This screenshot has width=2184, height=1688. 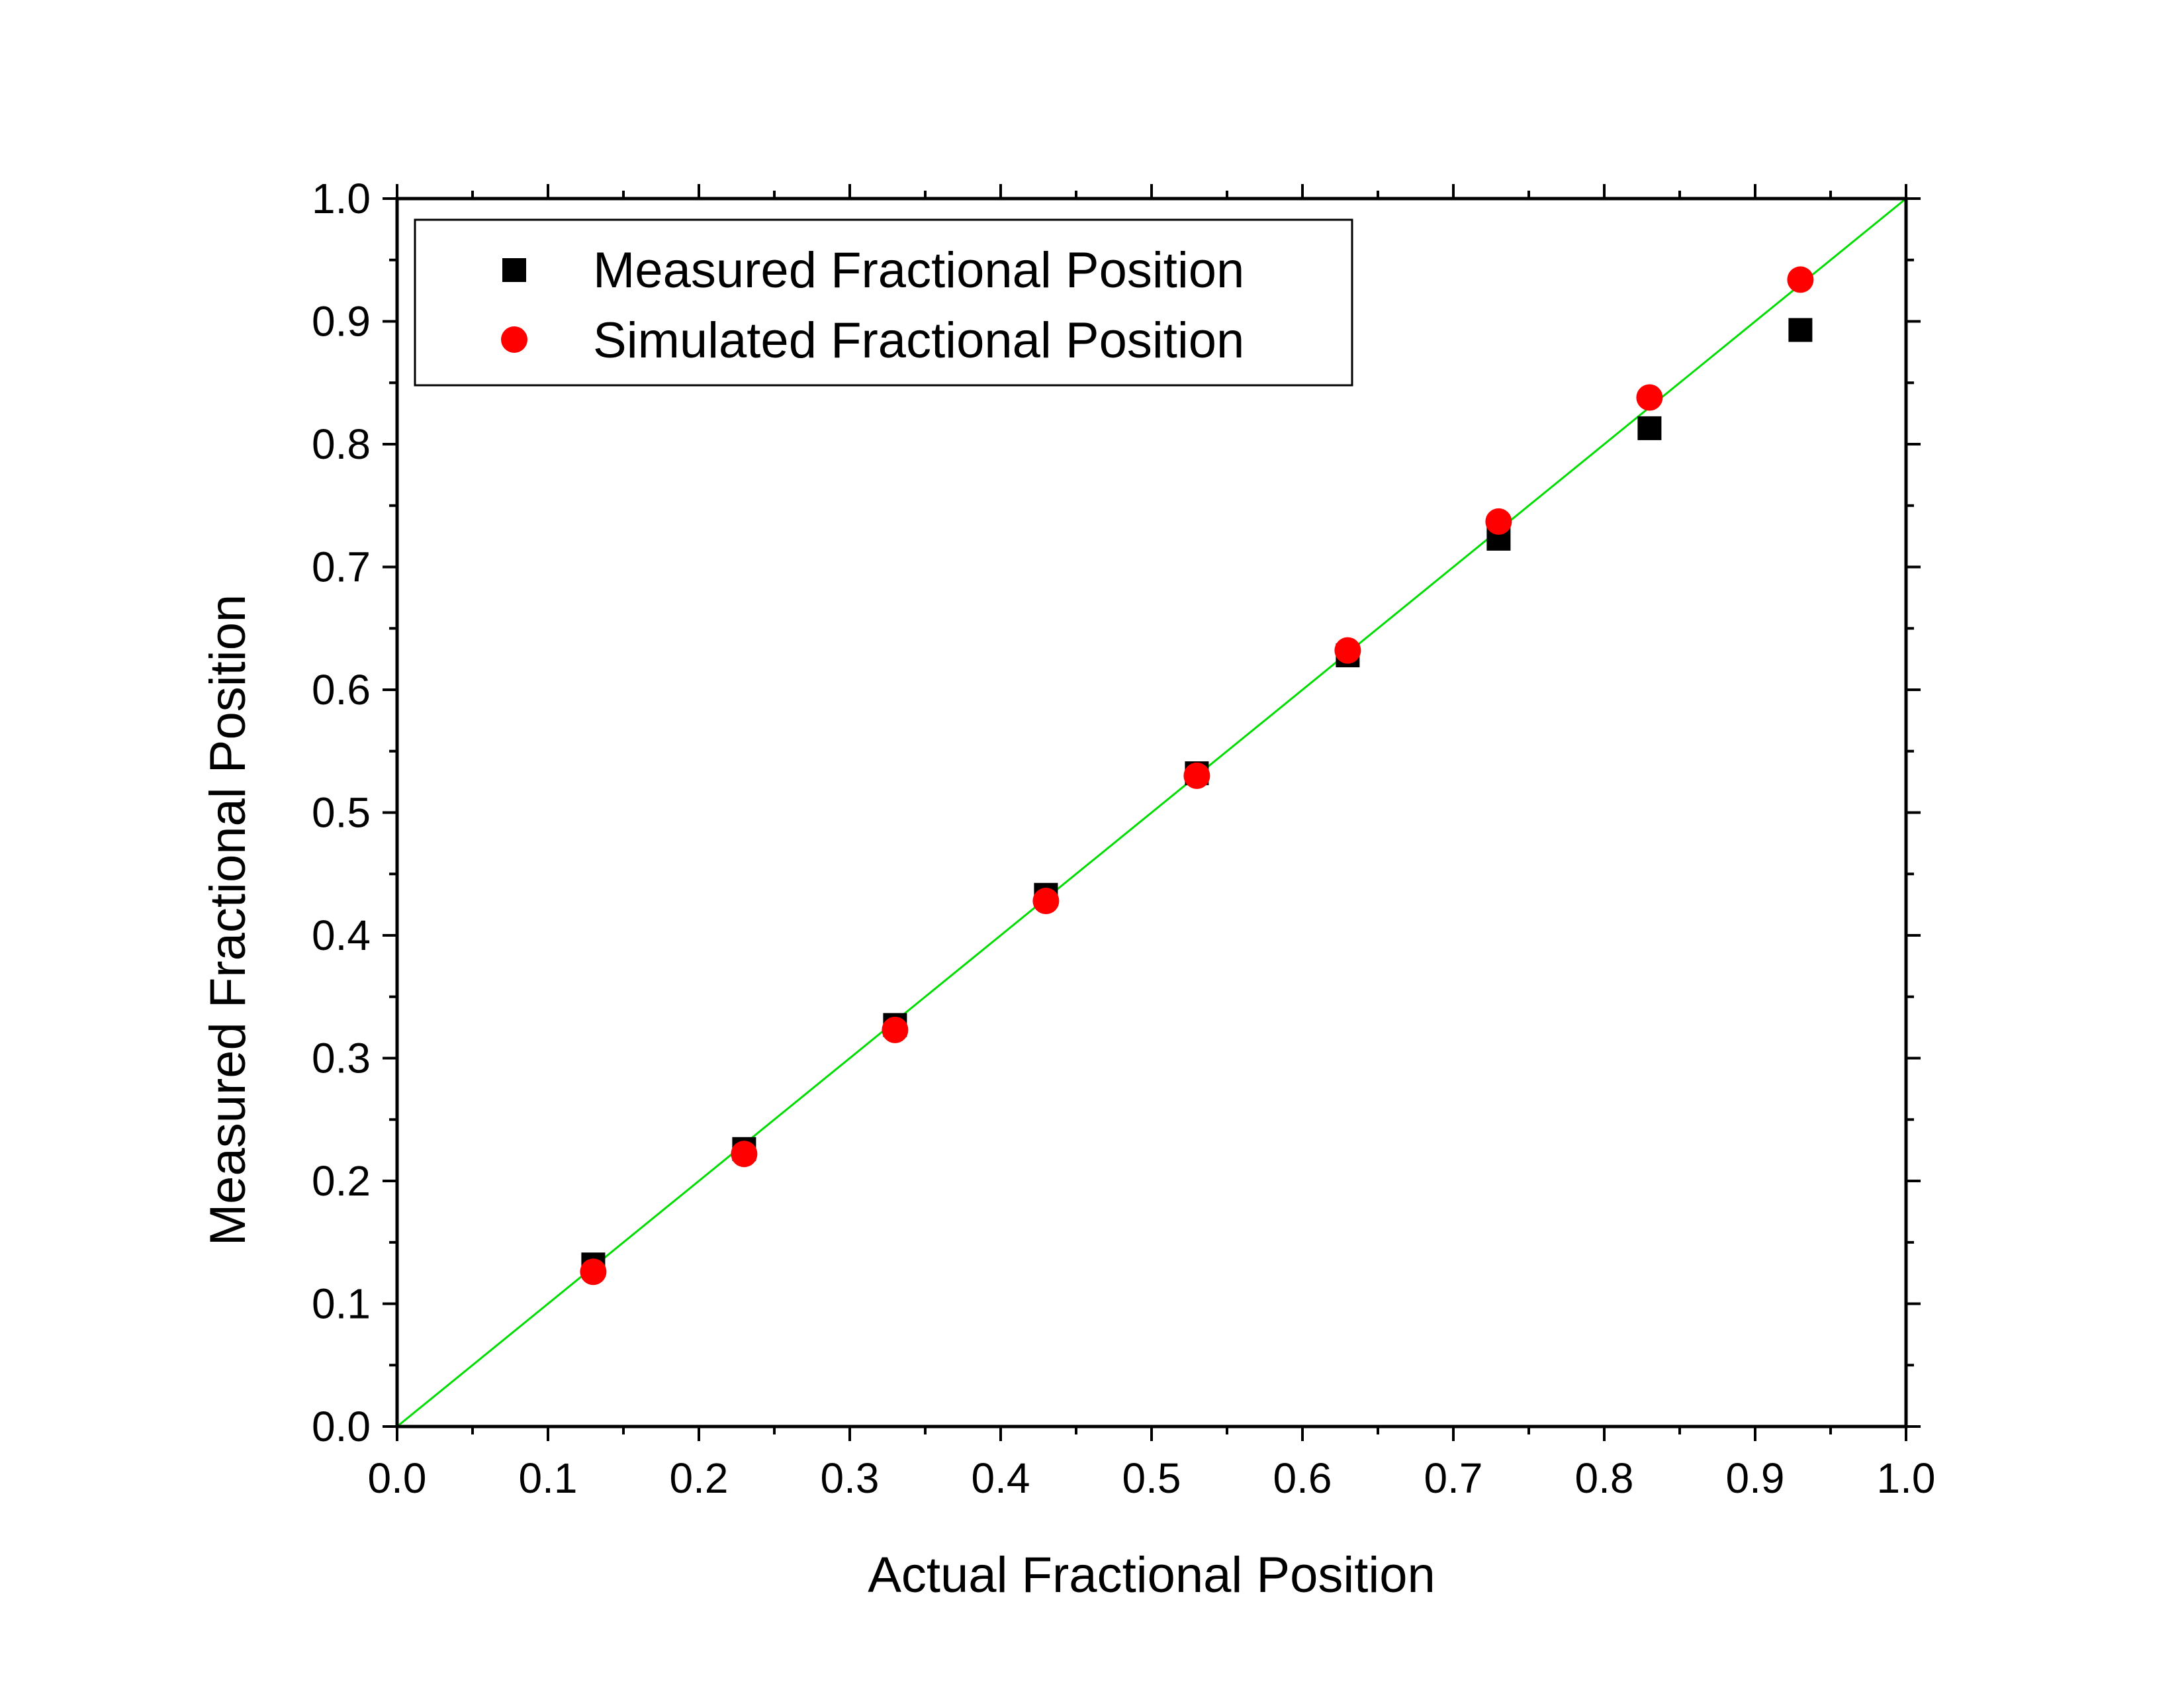 I want to click on x-axis-title: Actual Fractional Position, so click(x=1151, y=1575).